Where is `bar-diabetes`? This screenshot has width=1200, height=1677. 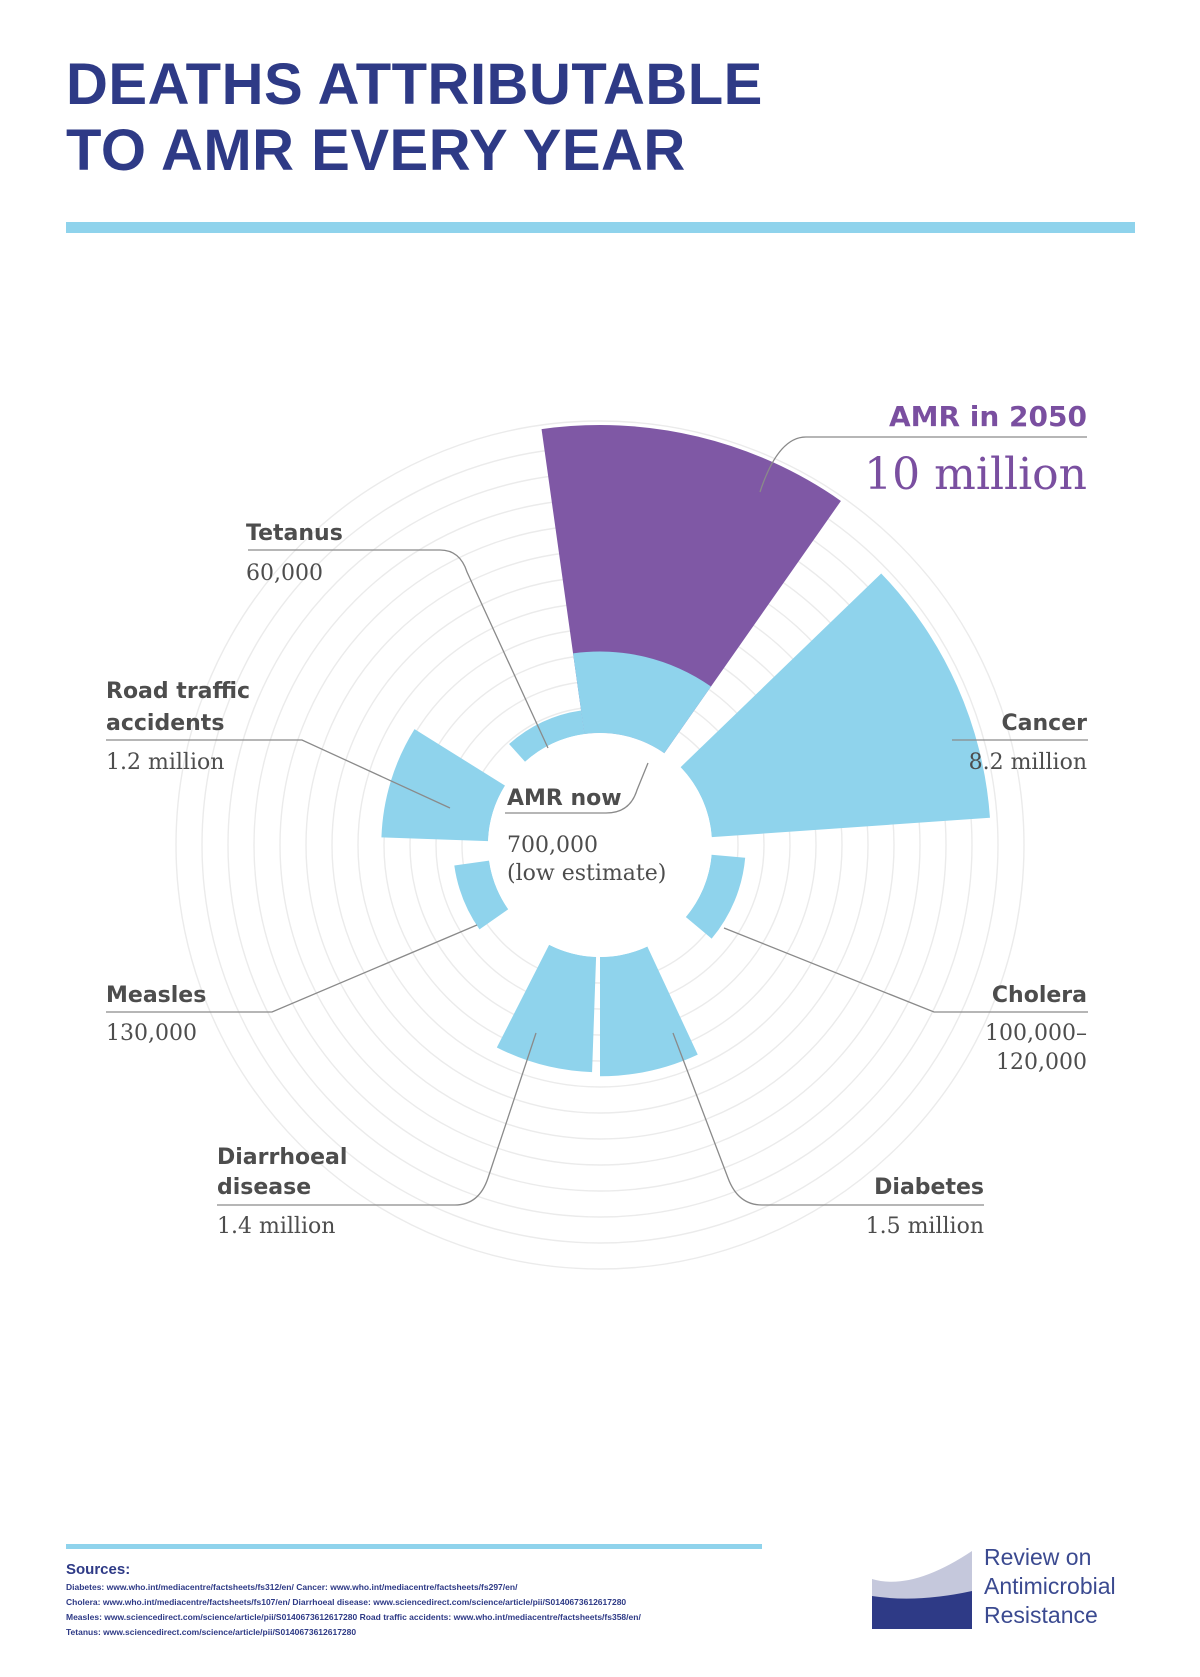 bar-diabetes is located at coordinates (649, 1011).